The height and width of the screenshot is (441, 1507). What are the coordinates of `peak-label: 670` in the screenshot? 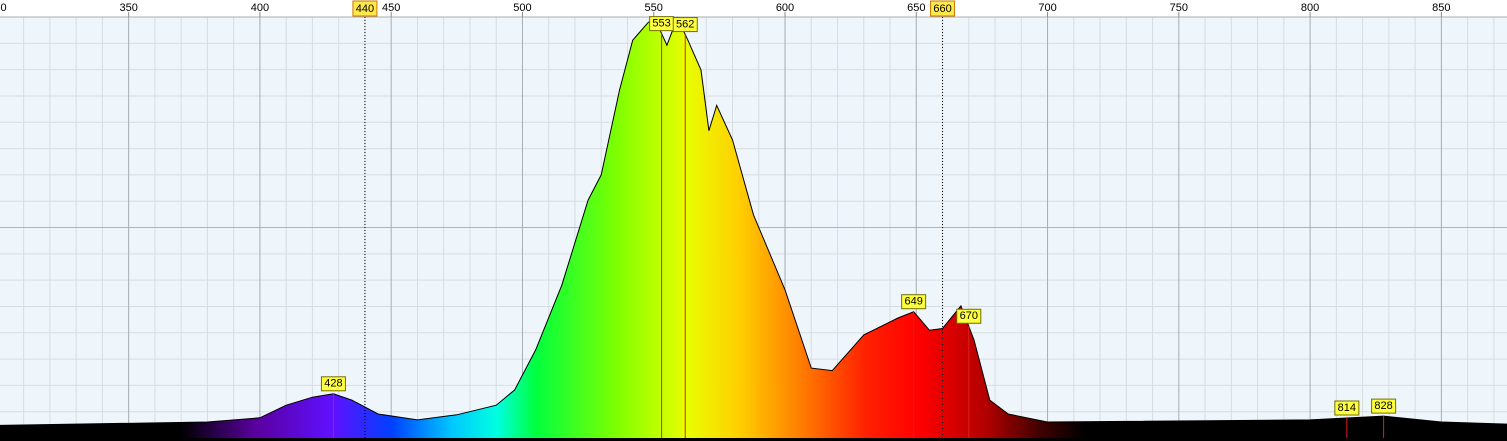 It's located at (969, 316).